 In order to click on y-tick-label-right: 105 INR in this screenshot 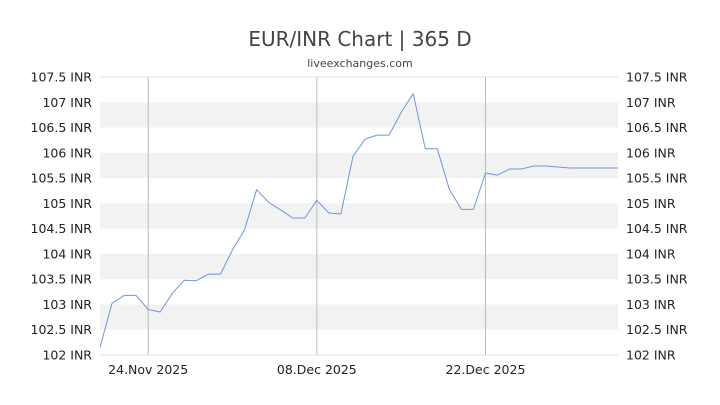, I will do `click(651, 203)`.